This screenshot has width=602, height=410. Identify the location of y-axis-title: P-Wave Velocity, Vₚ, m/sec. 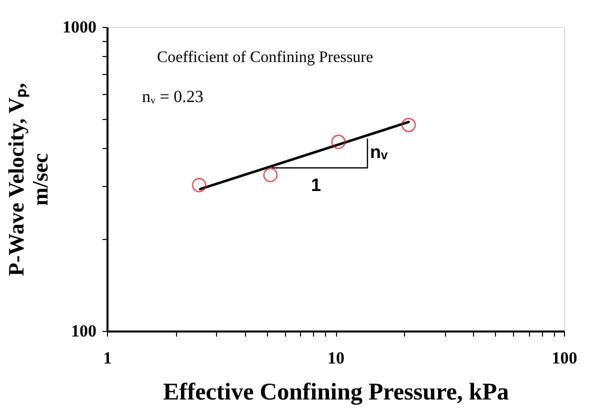
(28, 179).